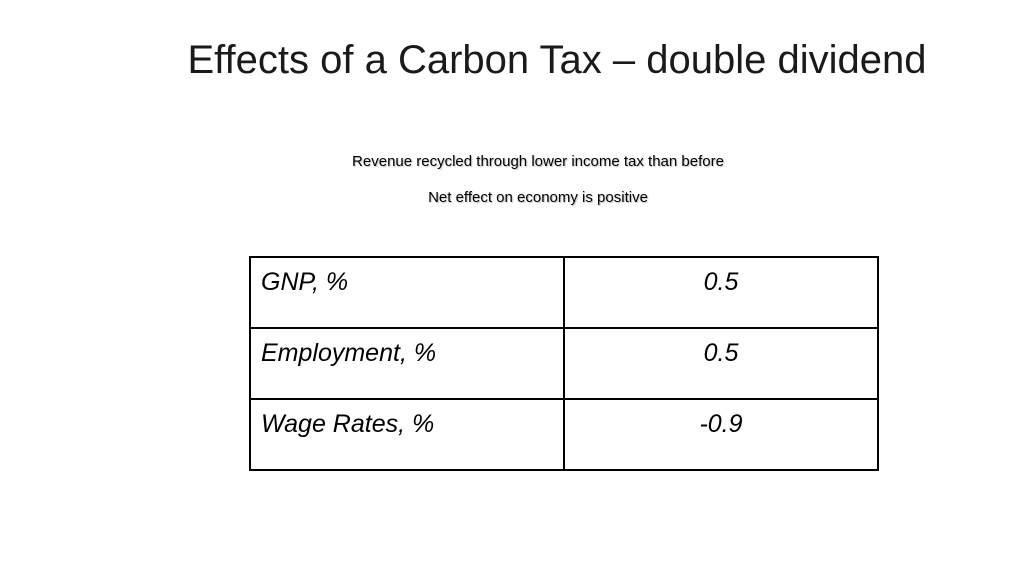  I want to click on table-cell-label: GNP, %, so click(407, 292).